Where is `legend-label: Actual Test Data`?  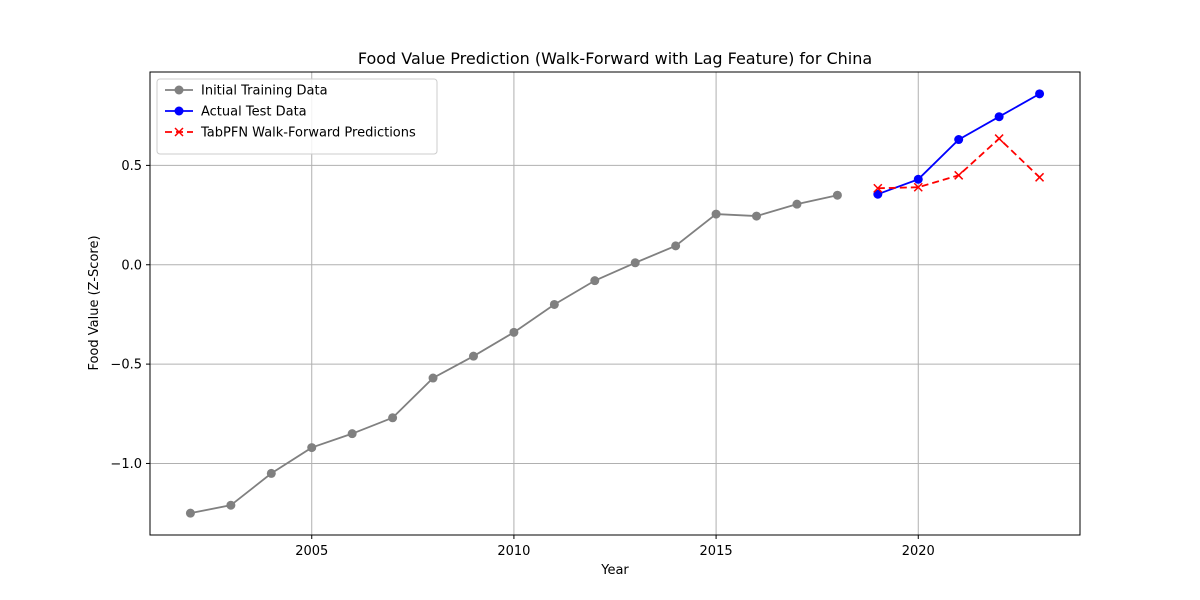 legend-label: Actual Test Data is located at coordinates (254, 112).